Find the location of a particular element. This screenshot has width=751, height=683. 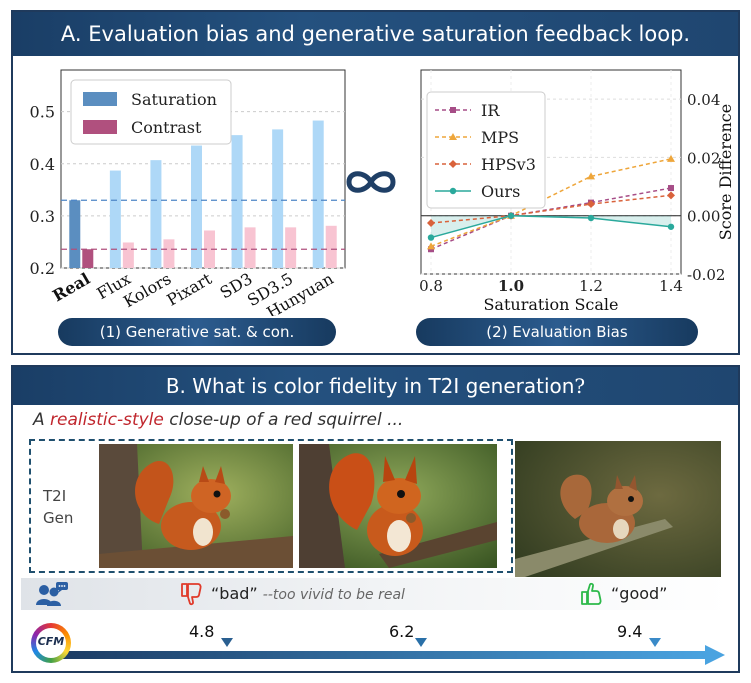

legend-label-ir: IR is located at coordinates (490, 110).